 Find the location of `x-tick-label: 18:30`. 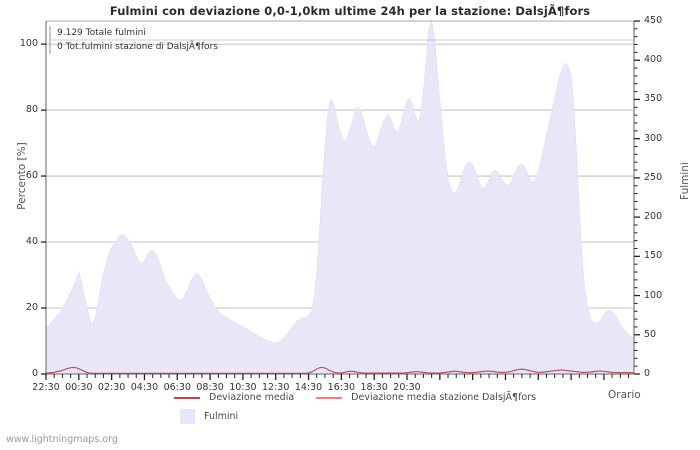

x-tick-label: 18:30 is located at coordinates (374, 387).